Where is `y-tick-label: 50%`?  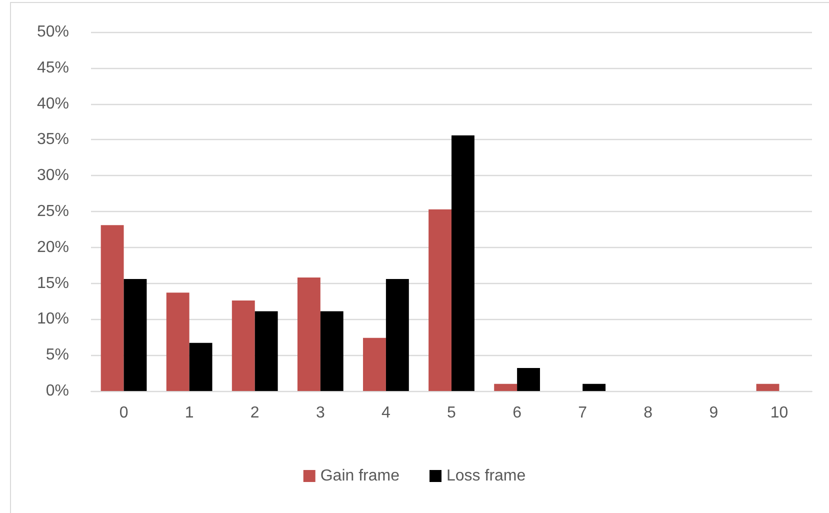
y-tick-label: 50% is located at coordinates (52, 32).